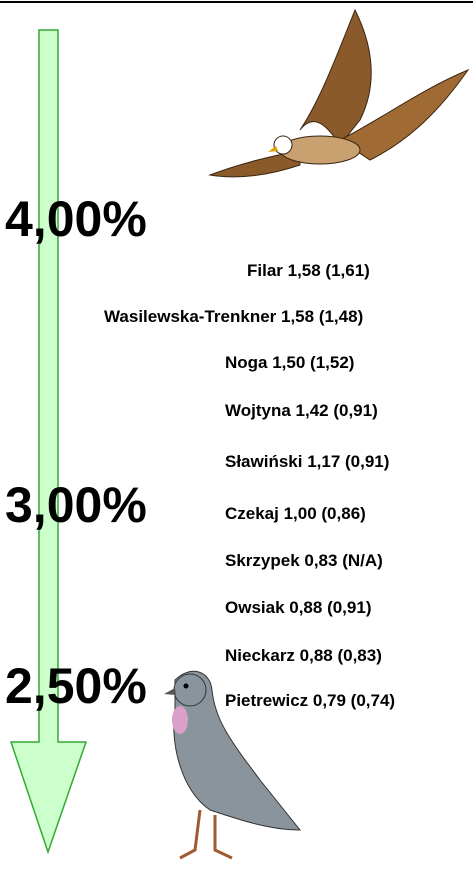  I want to click on member-label: Filar 1,58 (1,61), so click(308, 270).